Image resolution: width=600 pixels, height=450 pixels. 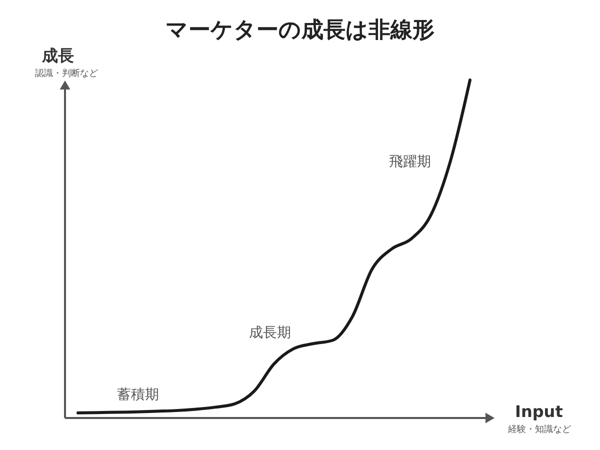 I want to click on y-axis-title: 成長, so click(x=57, y=55).